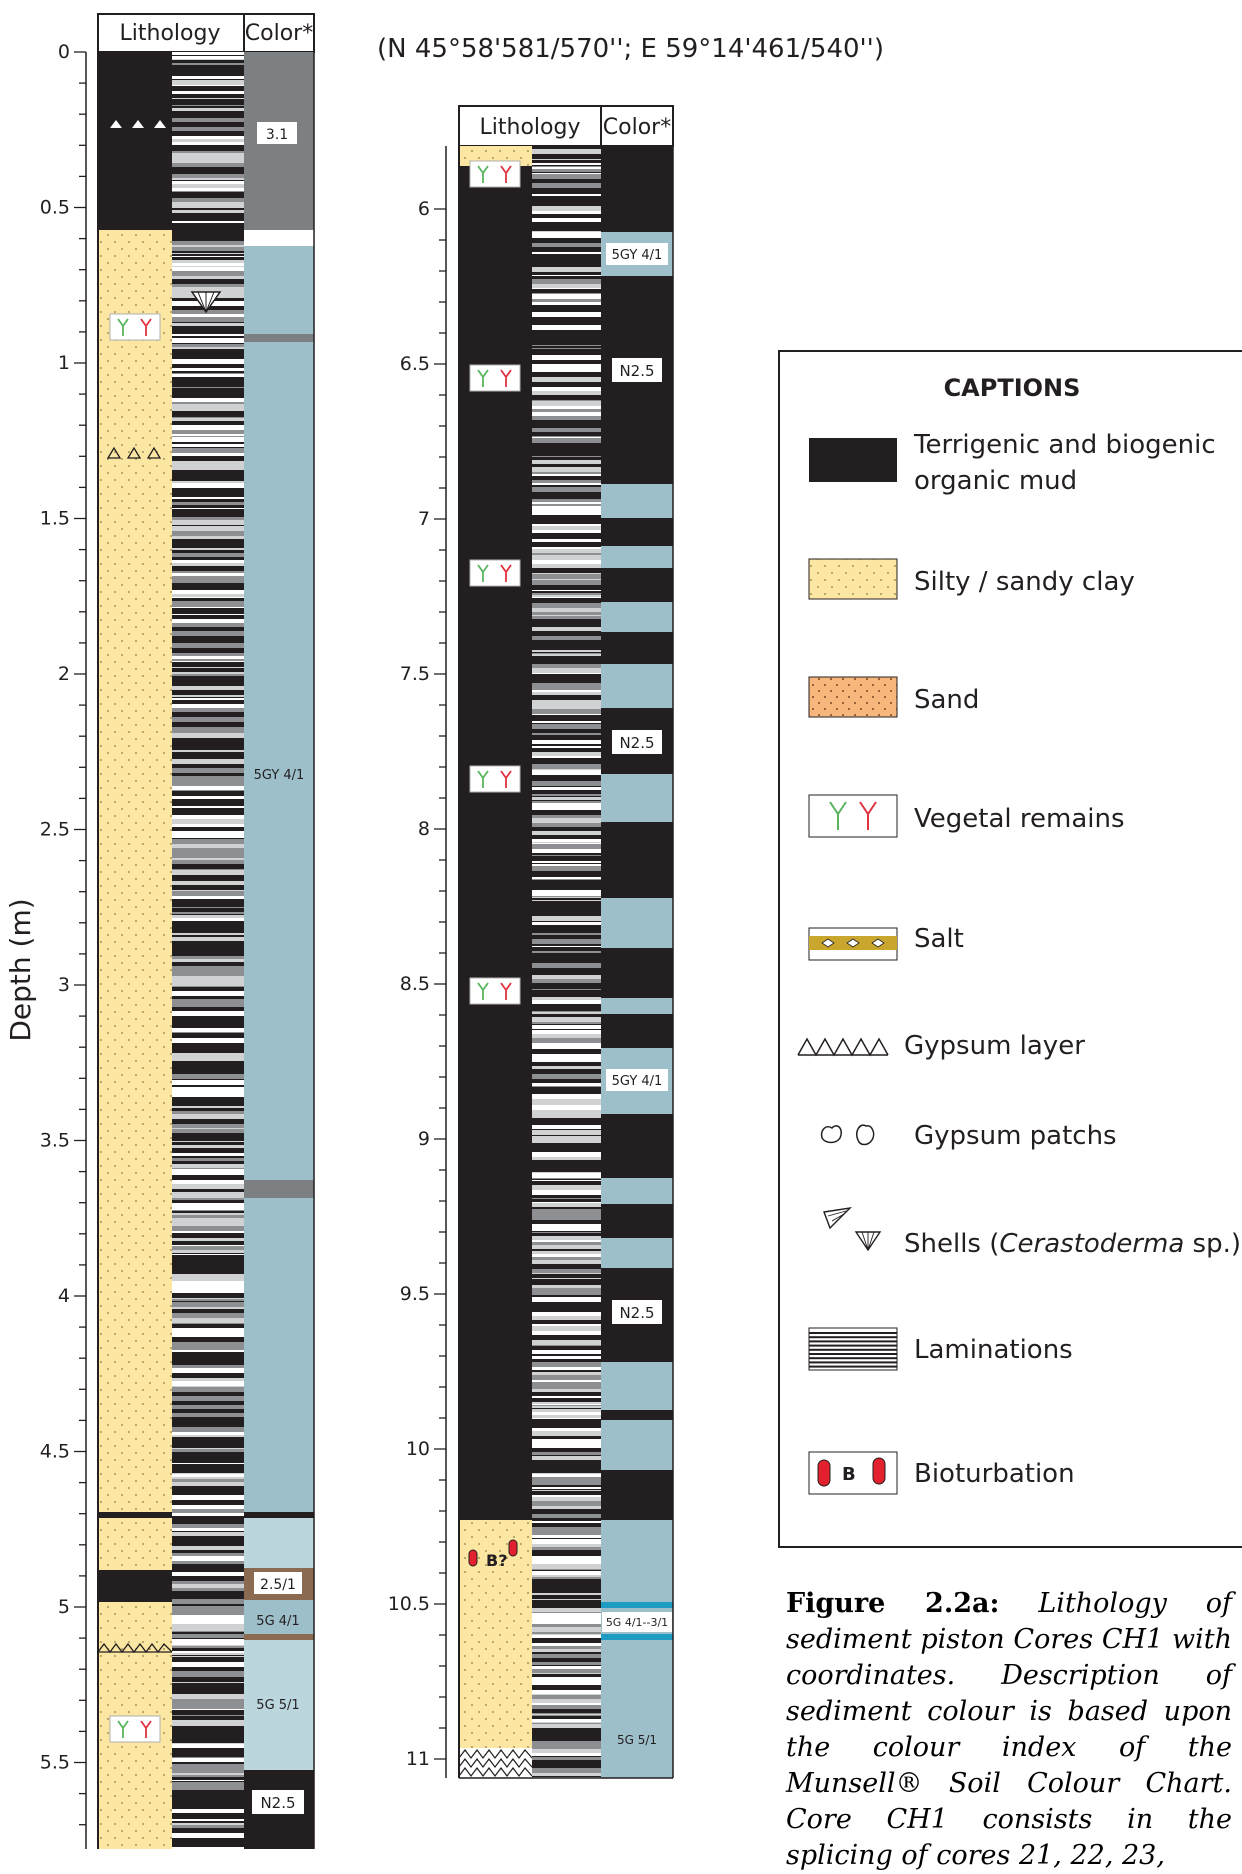 The width and height of the screenshot is (1242, 1874). I want to click on depth-tick-label: 3, so click(64, 985).